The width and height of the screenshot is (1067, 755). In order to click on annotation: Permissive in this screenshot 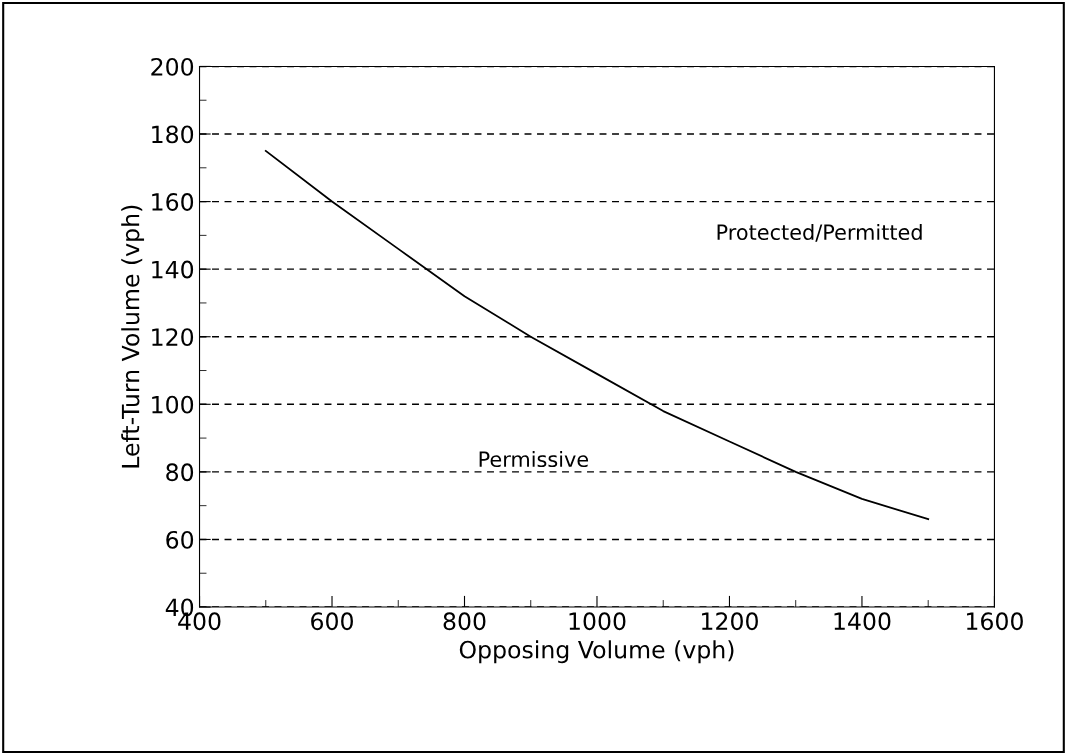, I will do `click(534, 459)`.